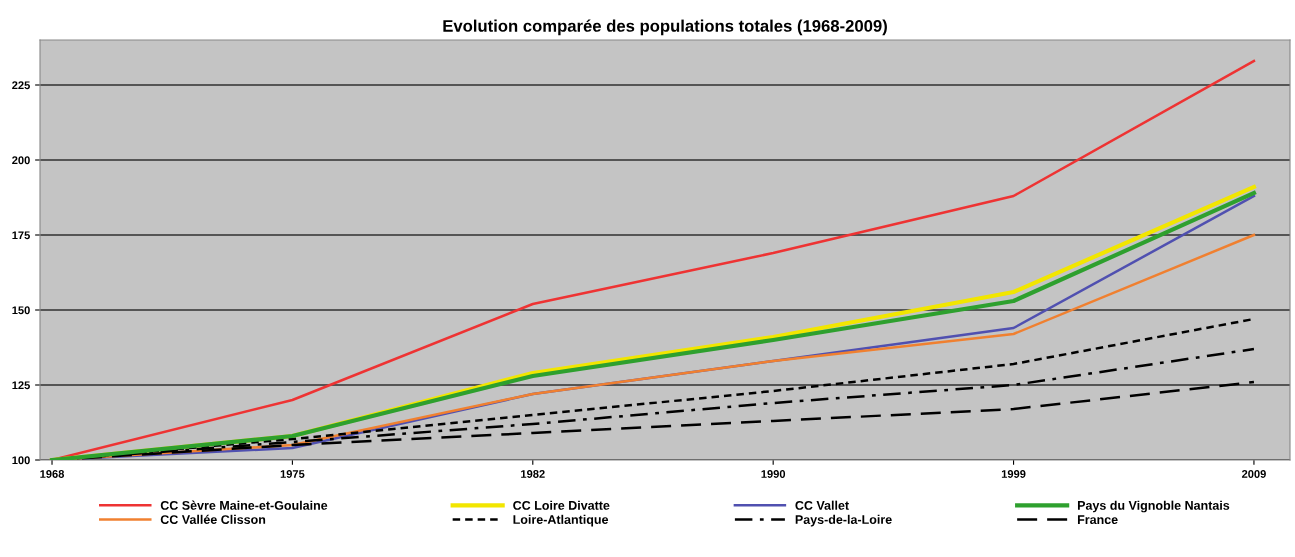 This screenshot has width=1295, height=557. What do you see at coordinates (21, 160) in the screenshot?
I see `y-tick-label: 200` at bounding box center [21, 160].